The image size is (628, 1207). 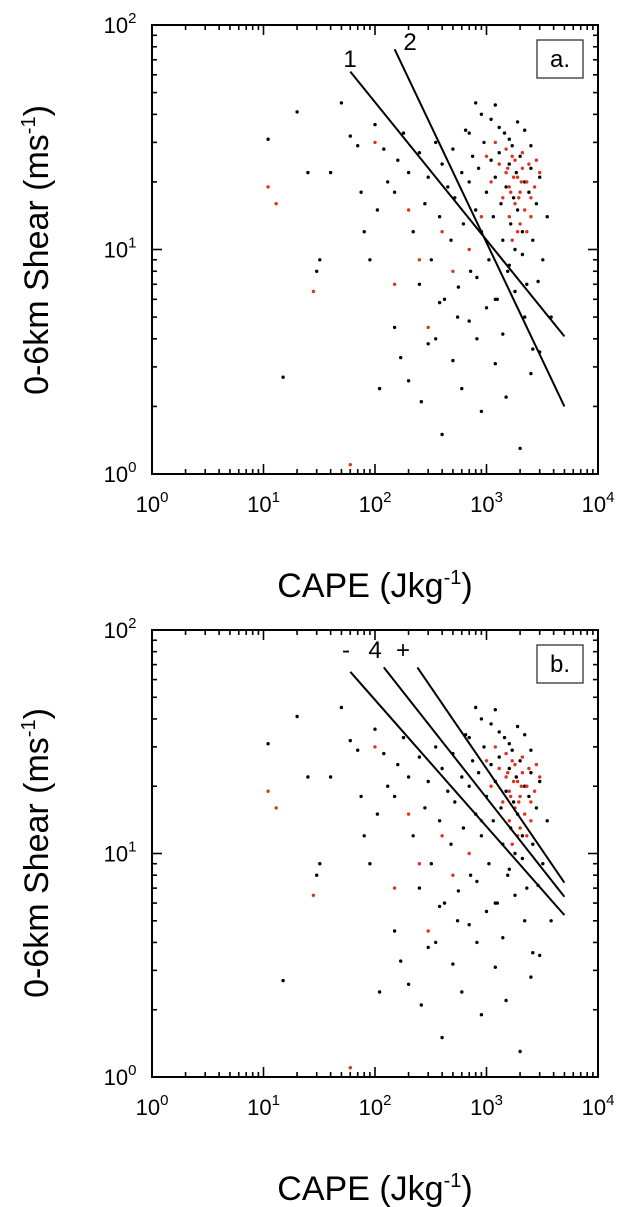 What do you see at coordinates (457, 227) in the screenshot?
I see `regression-lines` at bounding box center [457, 227].